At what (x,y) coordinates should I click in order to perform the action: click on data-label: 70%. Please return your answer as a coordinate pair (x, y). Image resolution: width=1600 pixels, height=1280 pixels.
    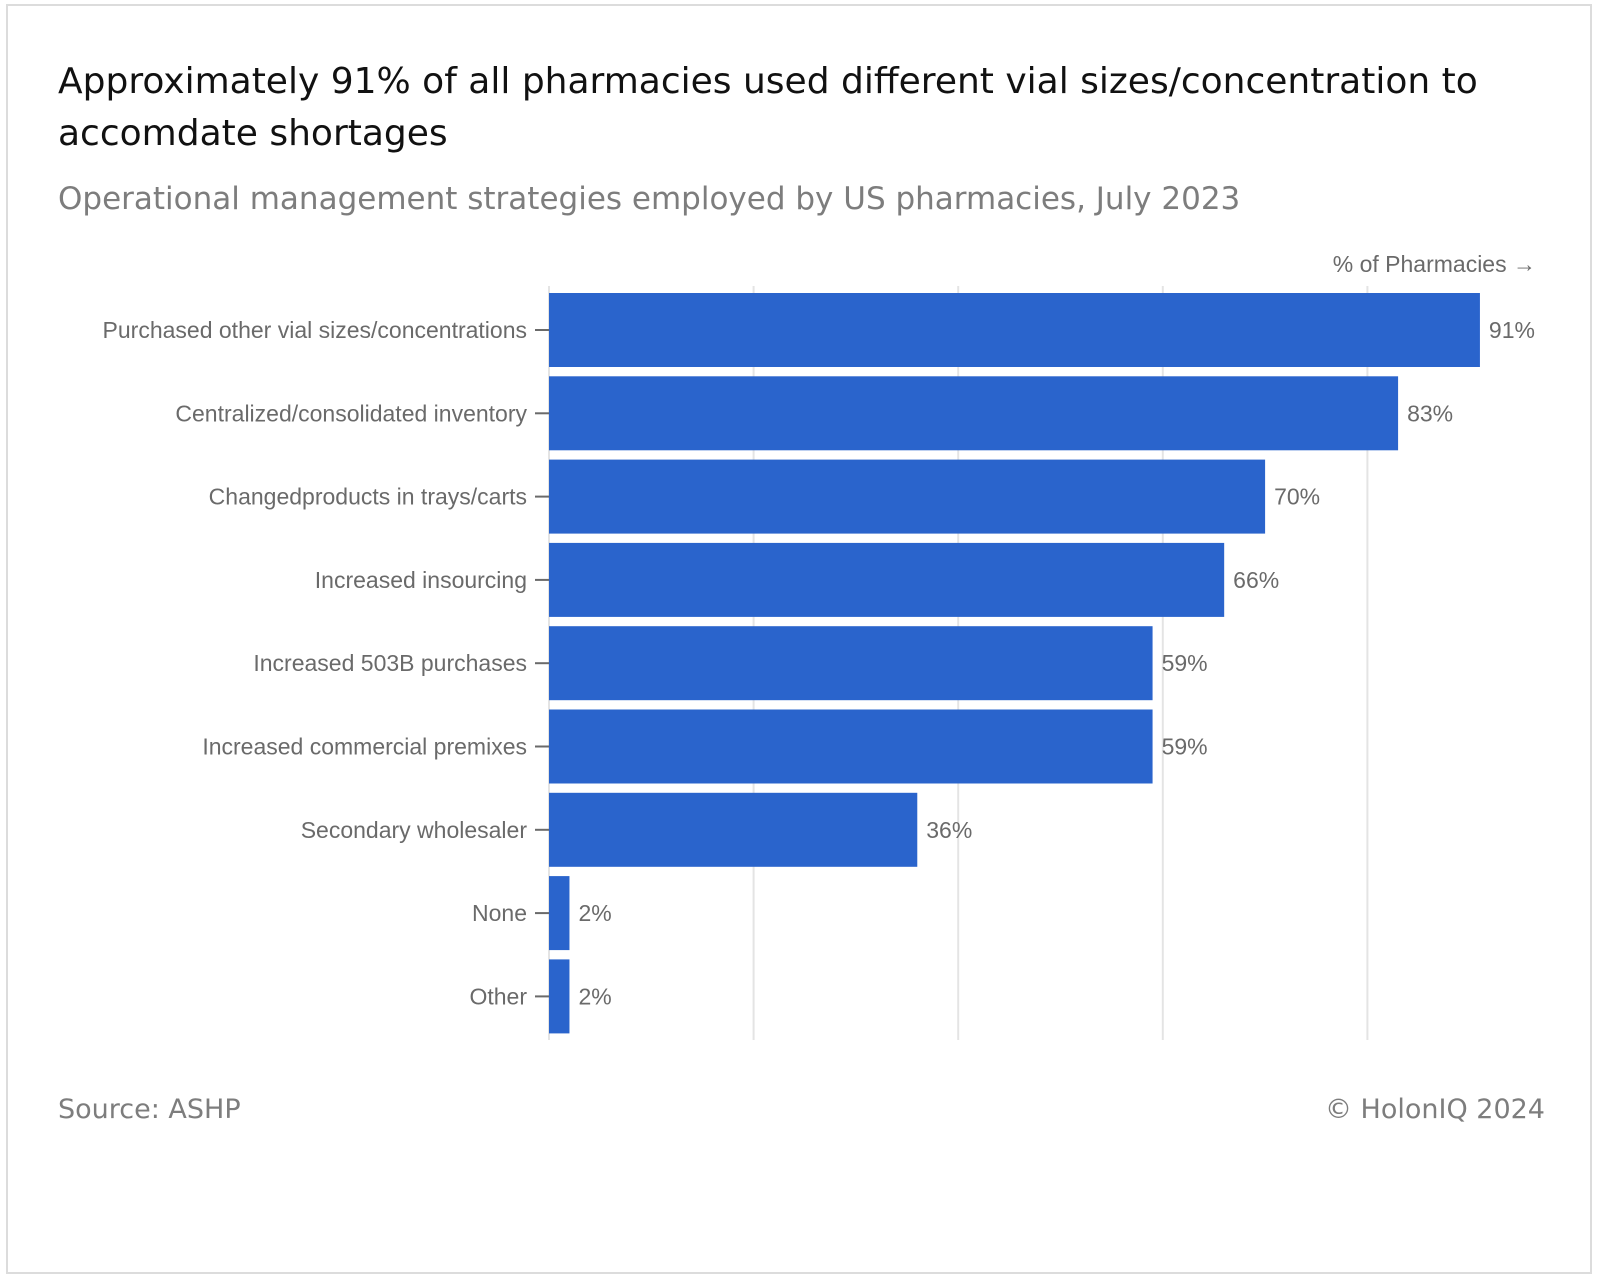
    Looking at the image, I should click on (1297, 497).